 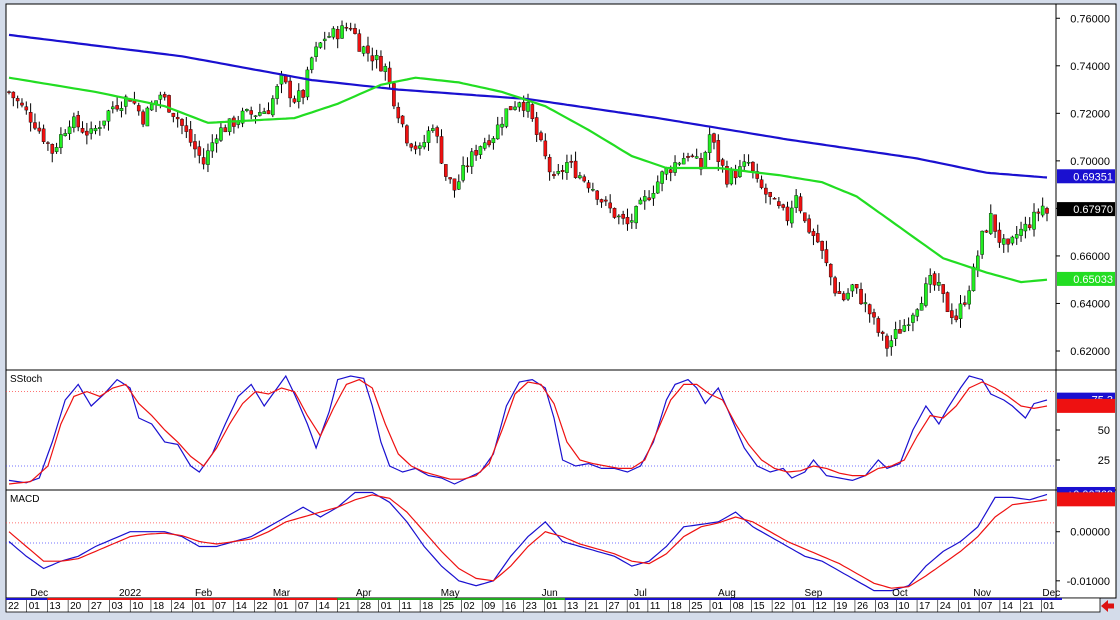 What do you see at coordinates (282, 593) in the screenshot?
I see `month-label: Mar` at bounding box center [282, 593].